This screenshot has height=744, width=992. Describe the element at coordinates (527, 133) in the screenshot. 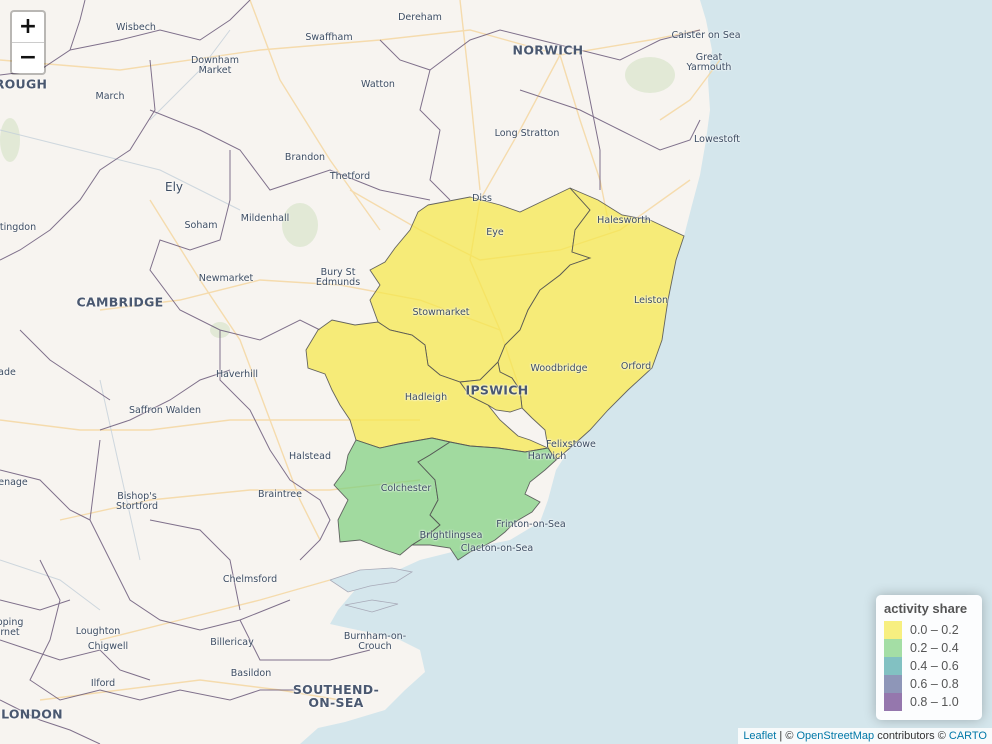

I see `place-label: Long Stratton` at that location.